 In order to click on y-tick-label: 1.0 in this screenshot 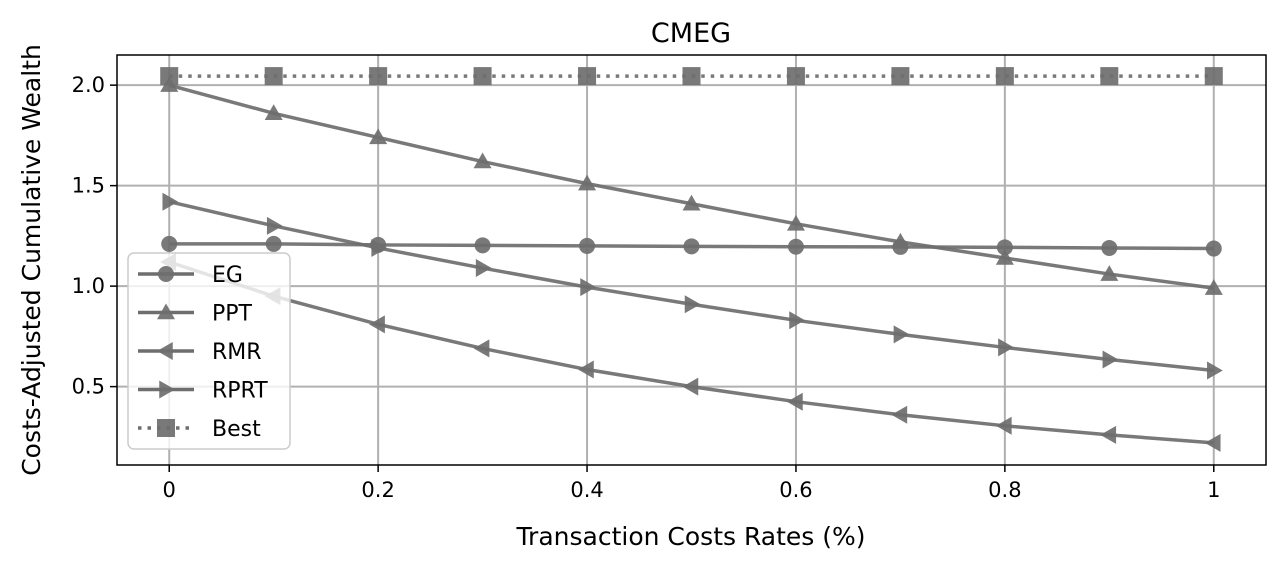, I will do `click(88, 286)`.